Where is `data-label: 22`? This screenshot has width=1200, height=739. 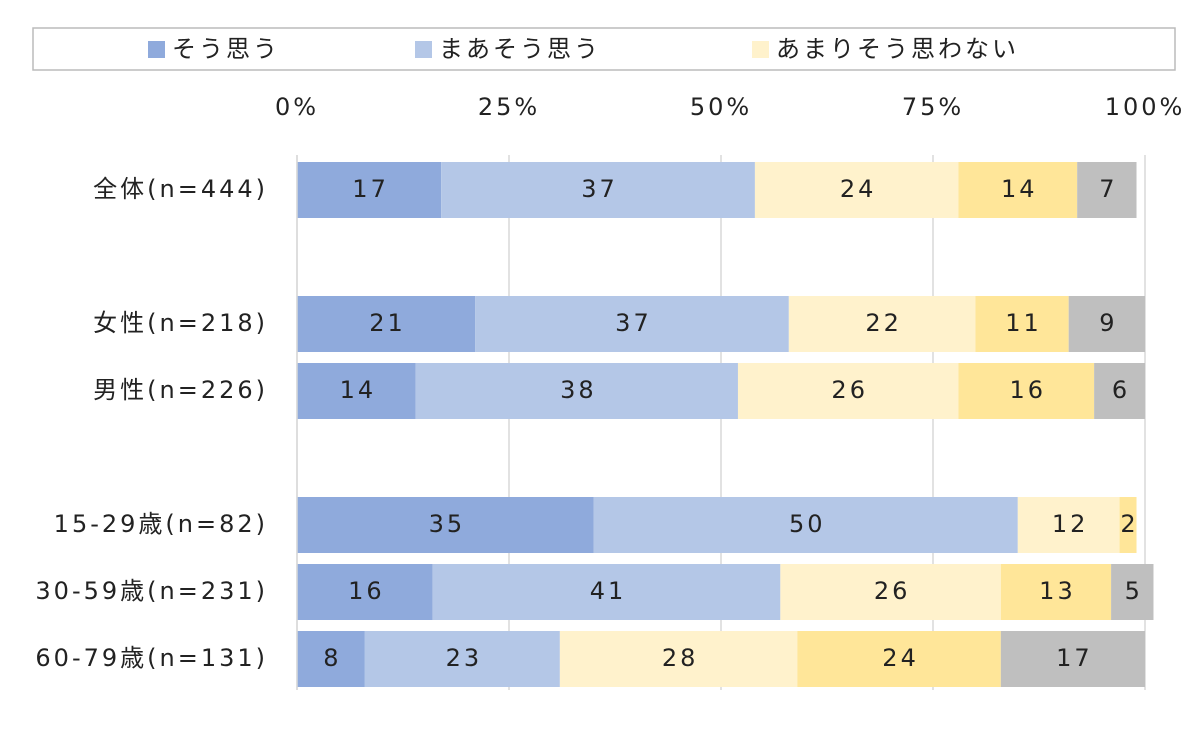
data-label: 22 is located at coordinates (883, 323).